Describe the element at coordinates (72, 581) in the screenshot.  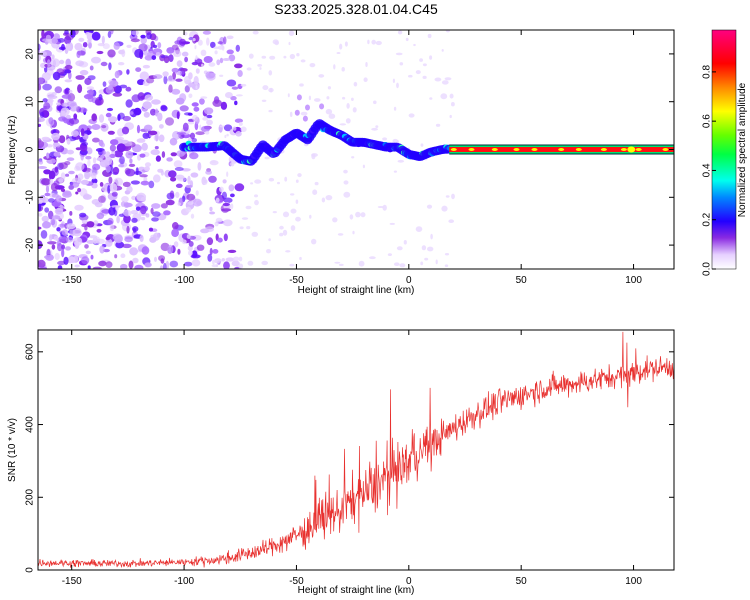
I see `snr-x-tick-label: -150` at that location.